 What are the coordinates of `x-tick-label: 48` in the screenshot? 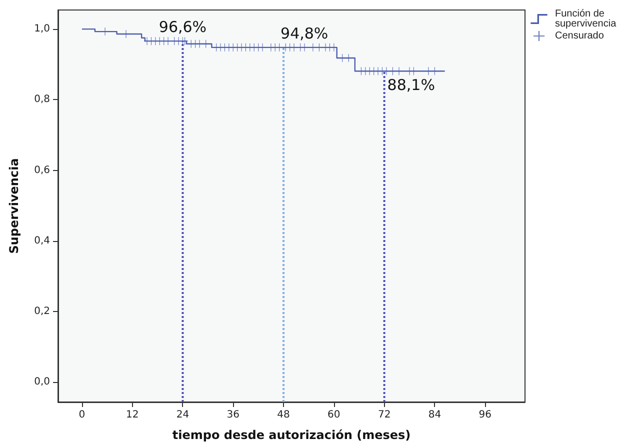 It's located at (283, 415).